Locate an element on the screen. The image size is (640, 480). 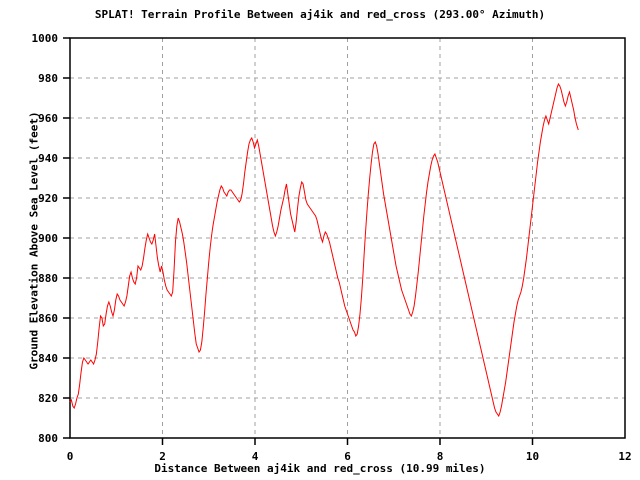
x-tick-label: 8 is located at coordinates (440, 456).